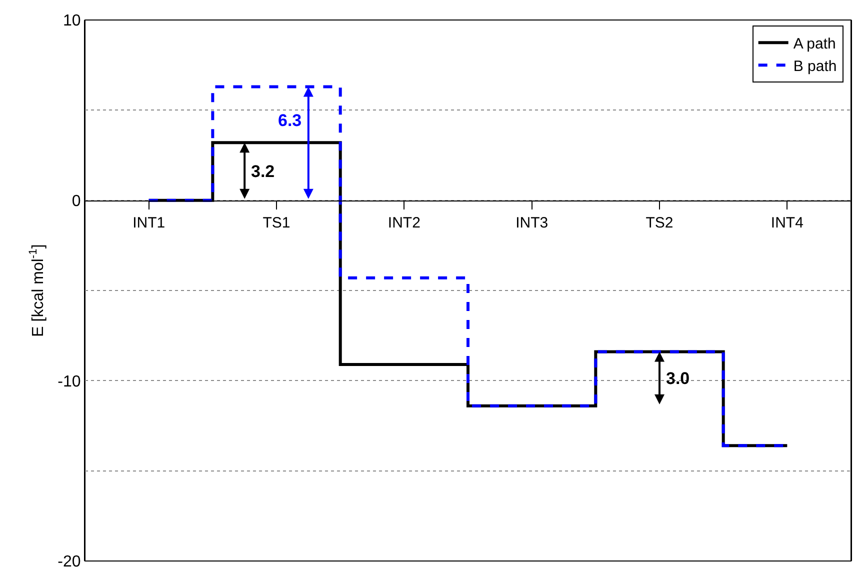  I want to click on annotation: 3.2, so click(263, 171).